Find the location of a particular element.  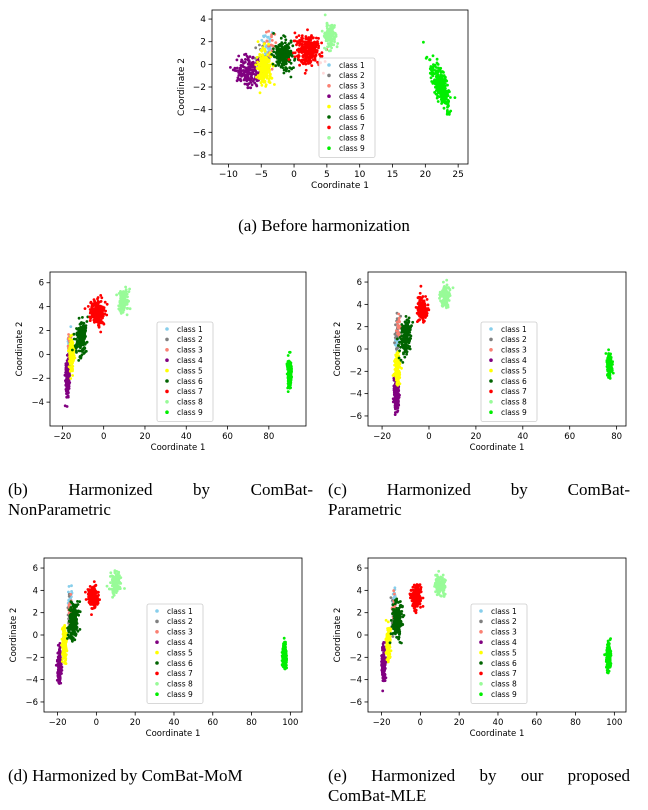

y-tick-label: 0 is located at coordinates (41, 355).